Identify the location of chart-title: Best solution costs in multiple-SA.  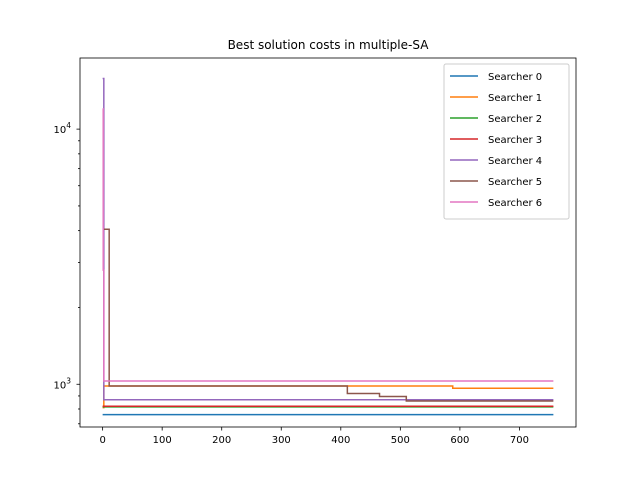
(329, 45).